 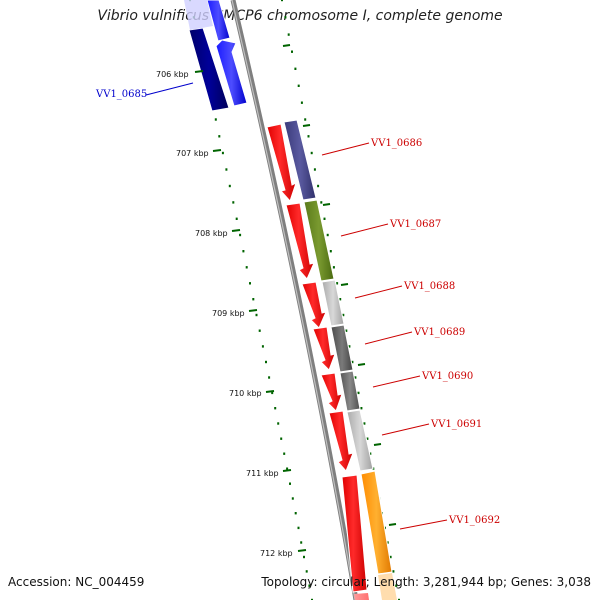 I want to click on tick-label-707: 707 kbp, so click(x=192, y=153).